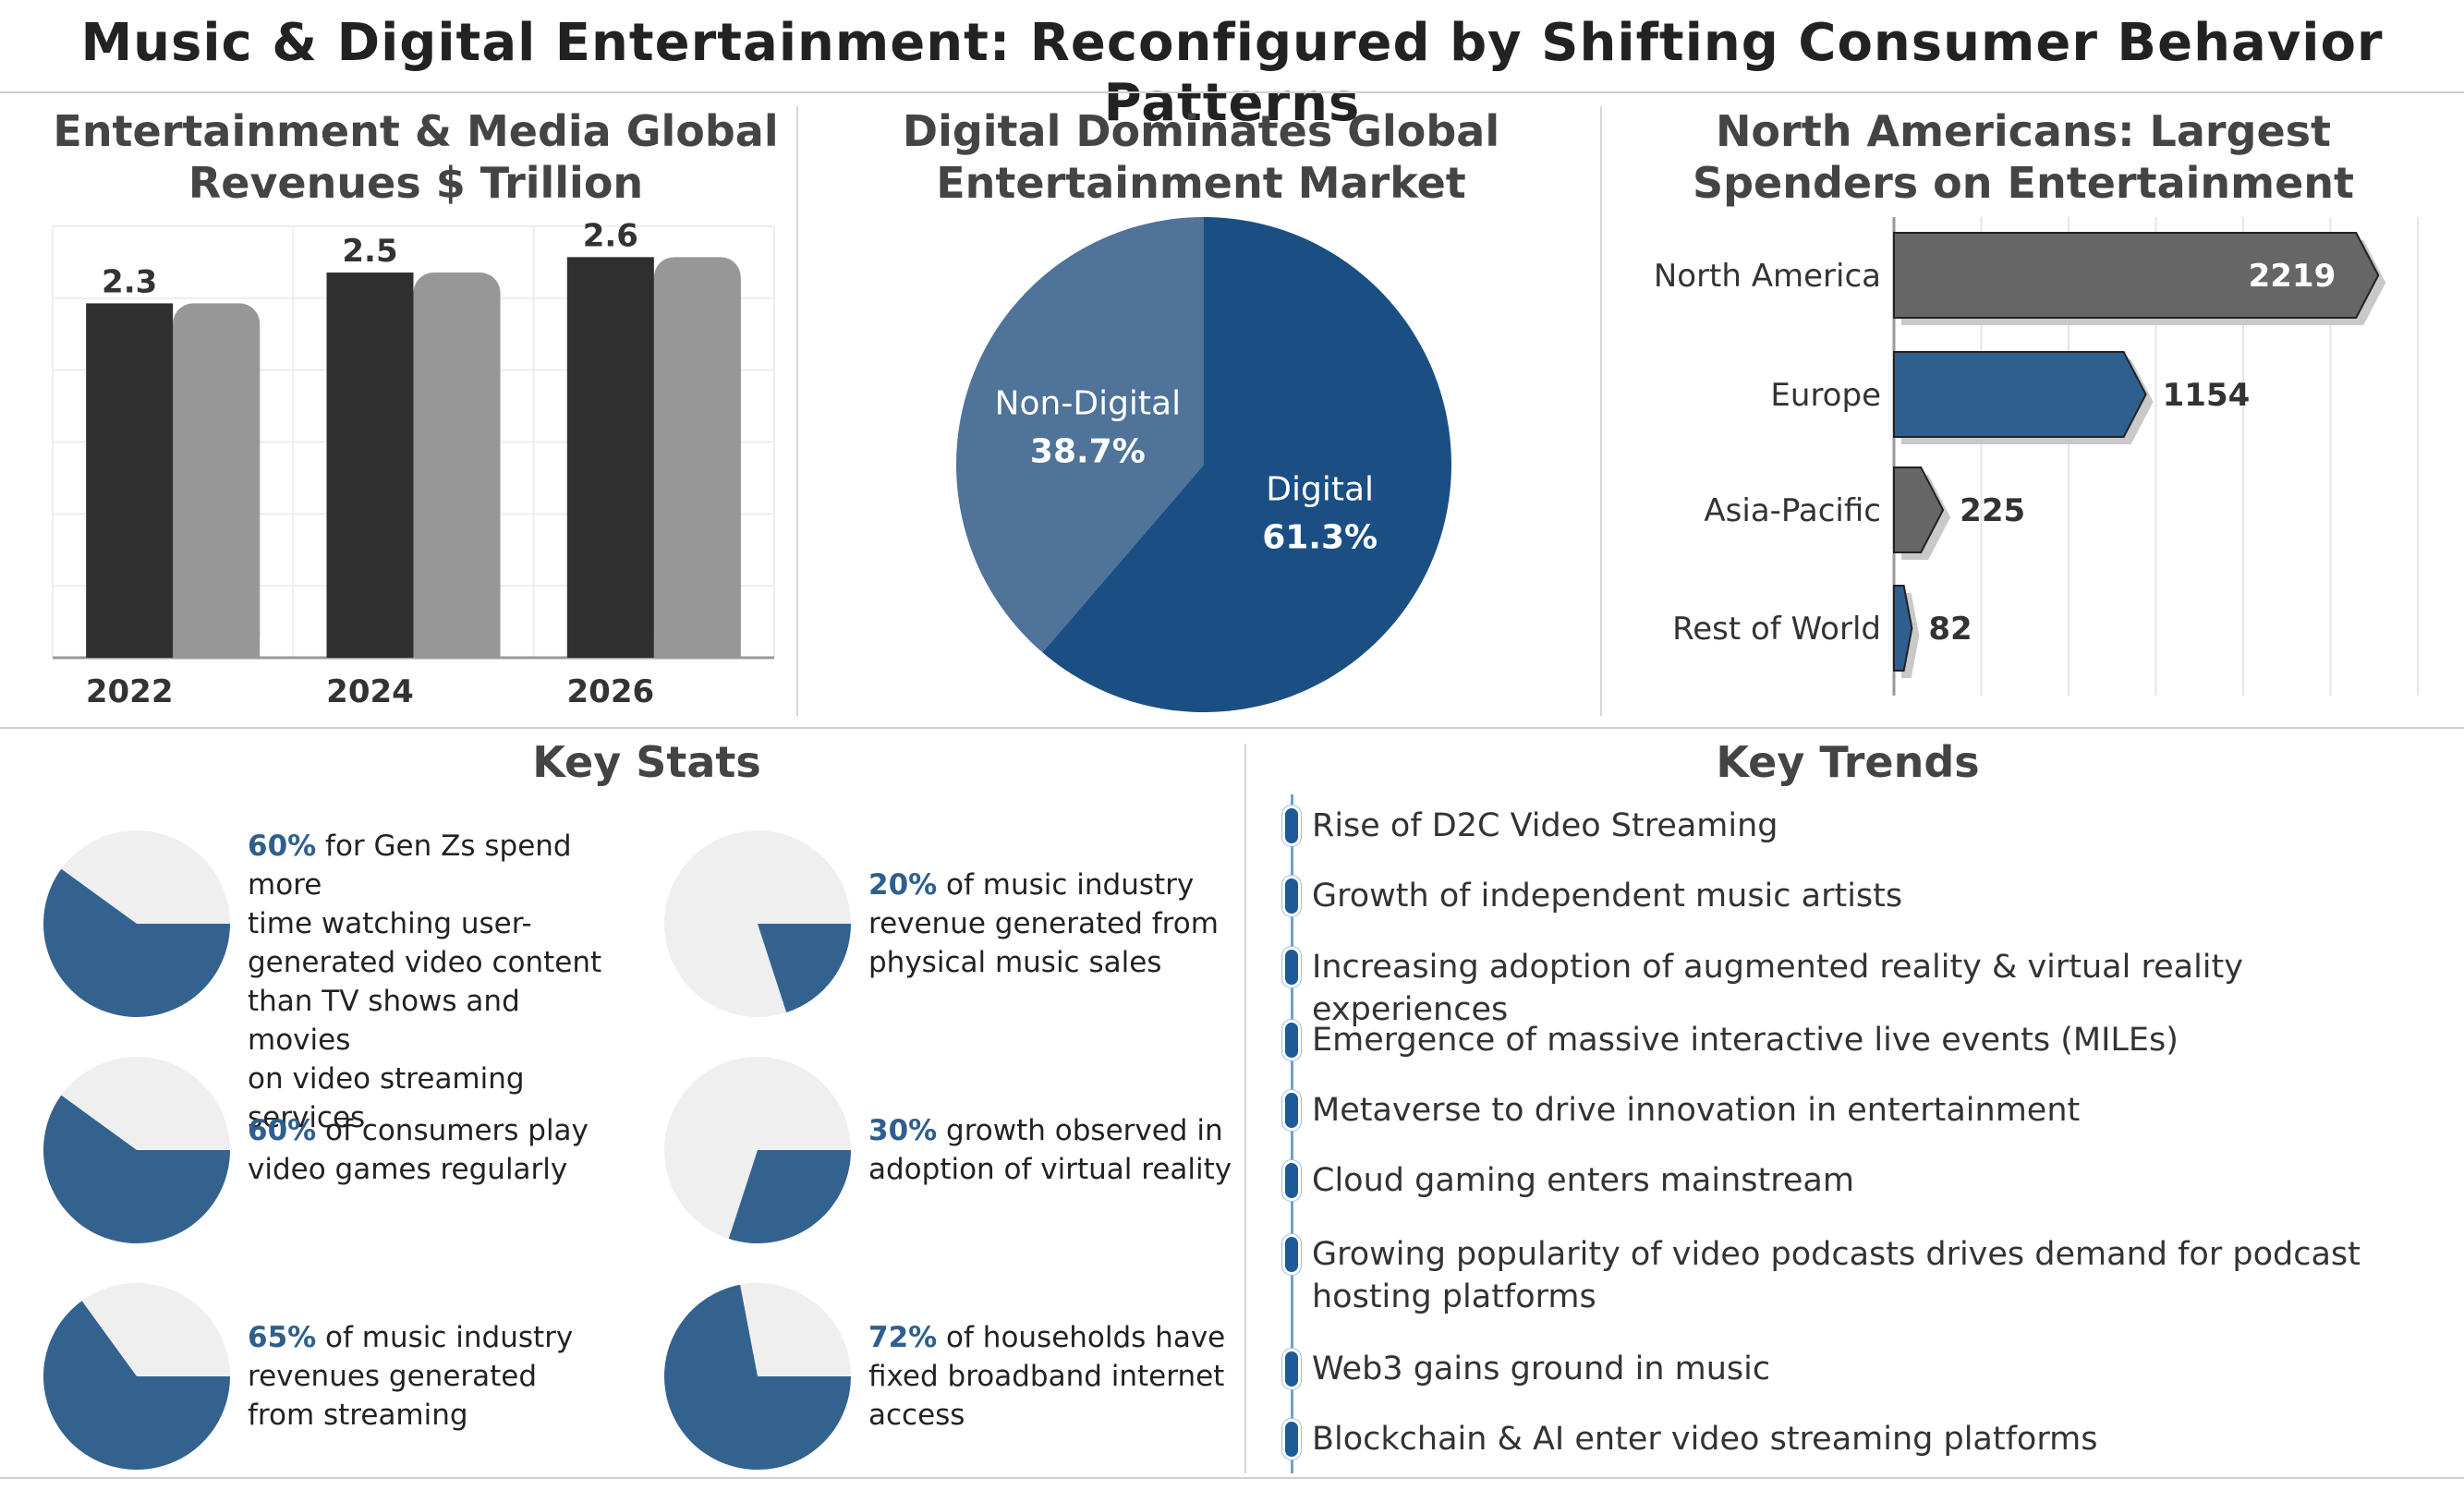 The width and height of the screenshot is (2464, 1490). What do you see at coordinates (1080, 1130) in the screenshot?
I see `stat-line: growth observed in` at bounding box center [1080, 1130].